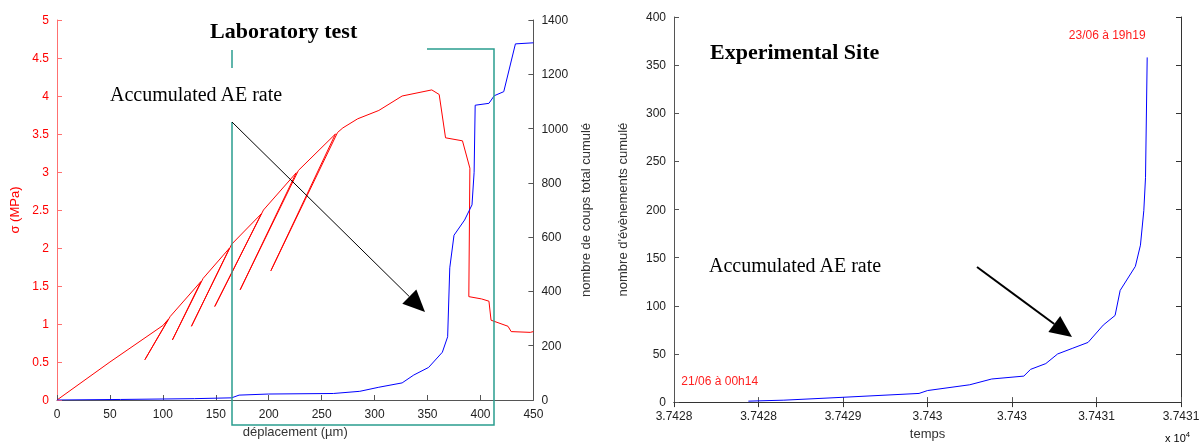  I want to click on y2-tick-label: 600, so click(551, 237).